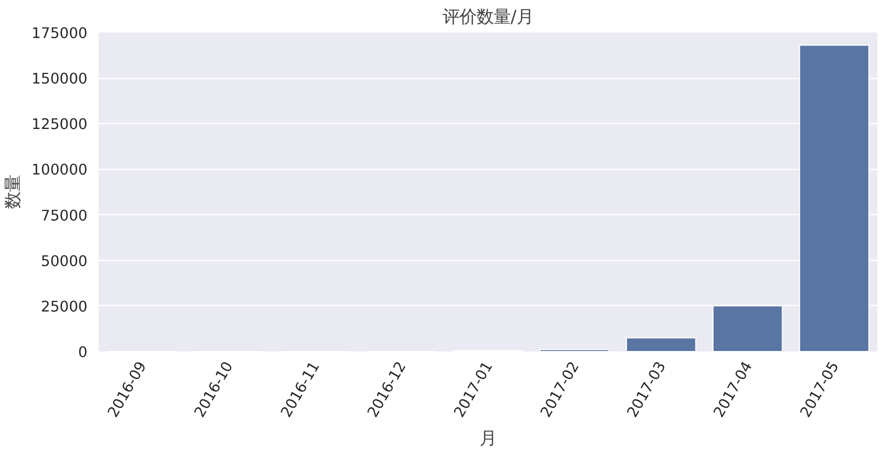 The height and width of the screenshot is (452, 887). What do you see at coordinates (60, 79) in the screenshot?
I see `y-tick-label: 150000` at bounding box center [60, 79].